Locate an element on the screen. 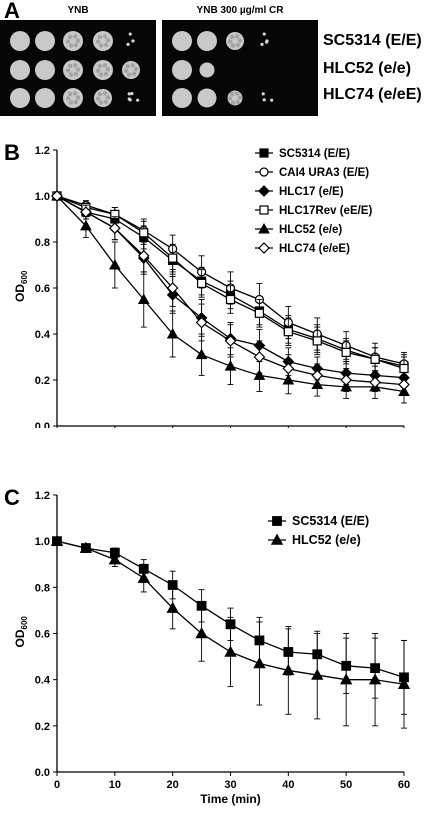 The height and width of the screenshot is (814, 425). chart-c-y-axis-label: OD600 is located at coordinates (21, 632).